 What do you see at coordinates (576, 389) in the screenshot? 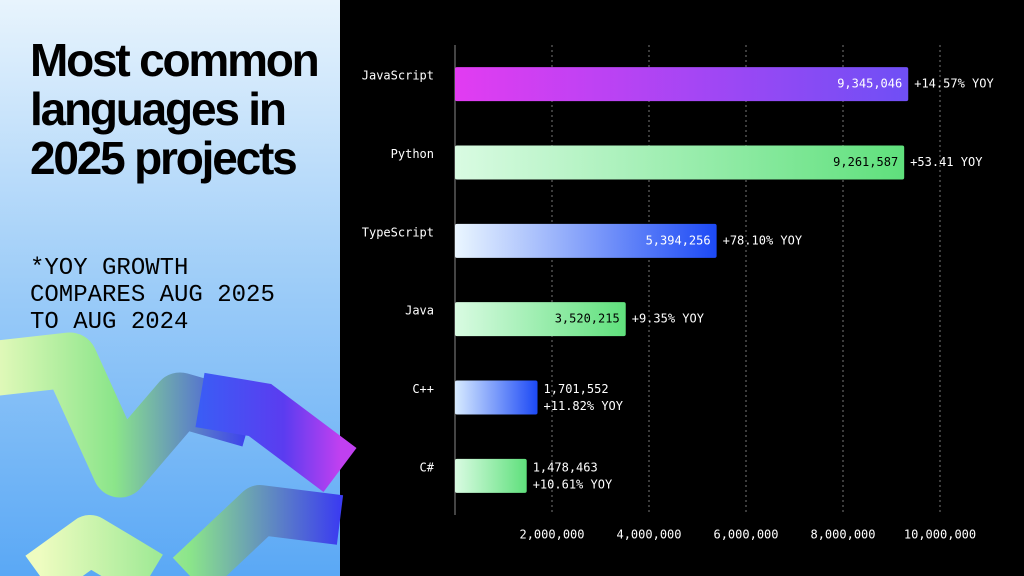
I see `value-label: 1,701,552` at bounding box center [576, 389].